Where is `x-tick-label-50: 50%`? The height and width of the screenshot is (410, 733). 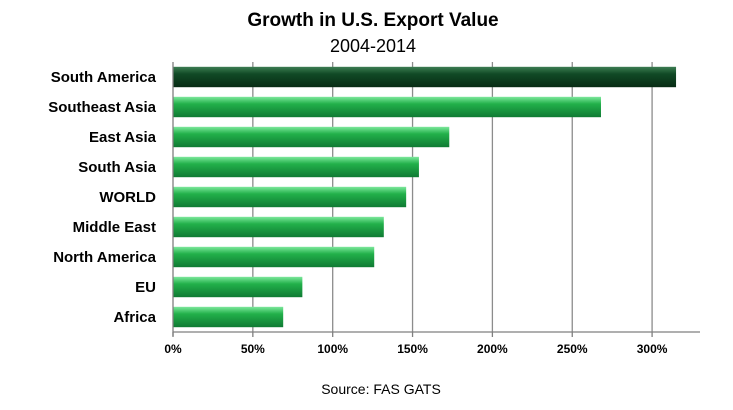 x-tick-label-50: 50% is located at coordinates (253, 349).